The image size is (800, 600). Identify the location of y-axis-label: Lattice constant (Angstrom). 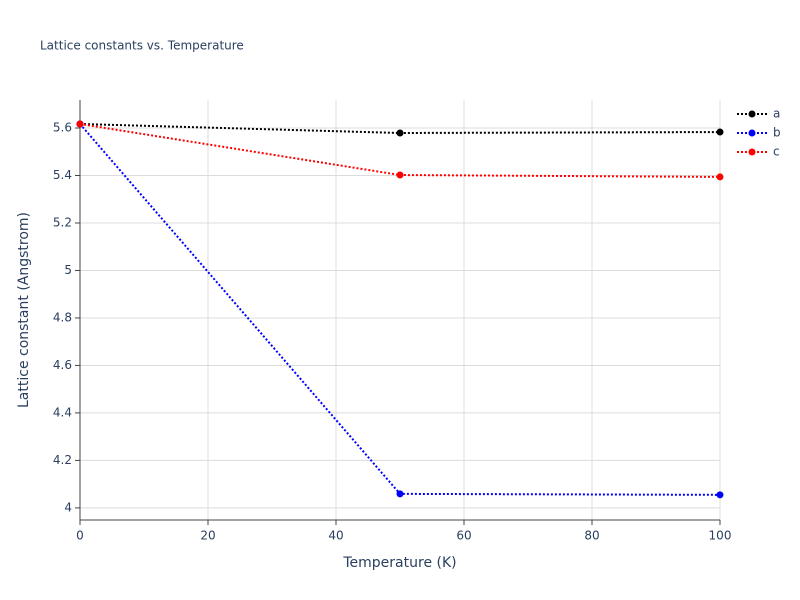
(24, 310).